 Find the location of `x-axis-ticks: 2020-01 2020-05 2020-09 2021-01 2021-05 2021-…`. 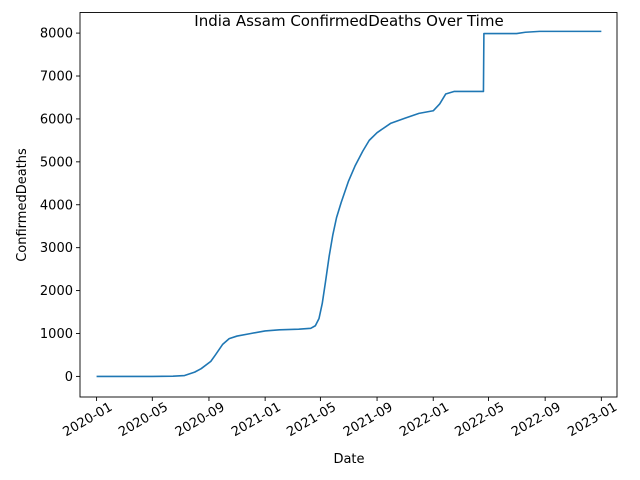

x-axis-ticks: 2020-01 2020-05 2020-09 2021-01 2021-05 2021-… is located at coordinates (340, 418).